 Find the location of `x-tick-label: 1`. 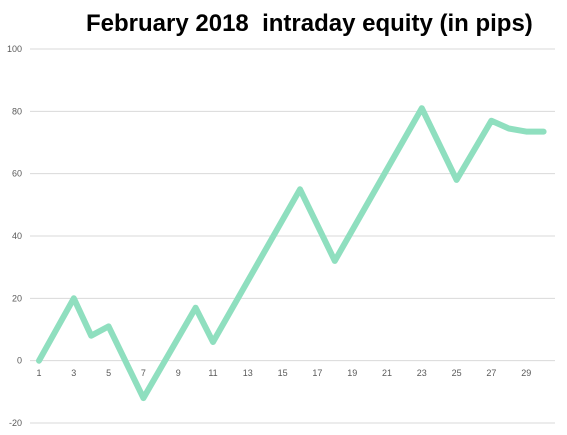

x-tick-label: 1 is located at coordinates (38, 373).